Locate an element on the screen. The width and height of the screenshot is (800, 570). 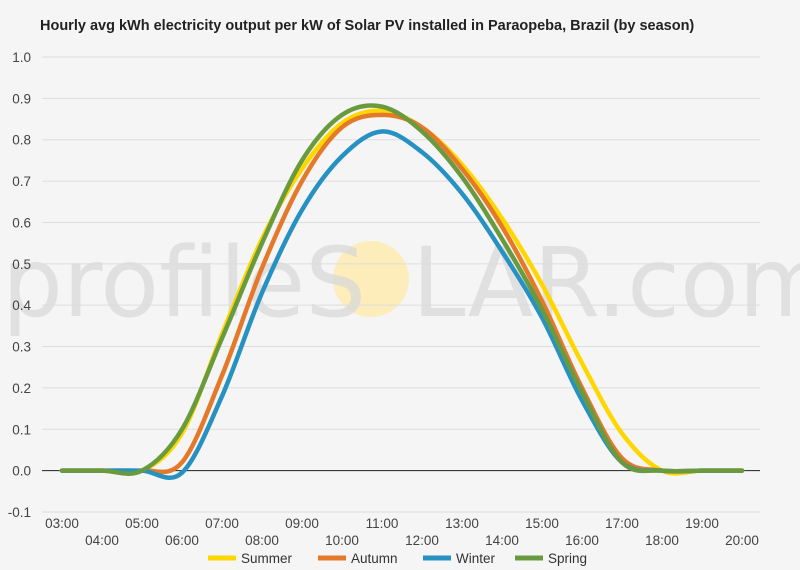
x-tick-label: 13:00 is located at coordinates (462, 523).